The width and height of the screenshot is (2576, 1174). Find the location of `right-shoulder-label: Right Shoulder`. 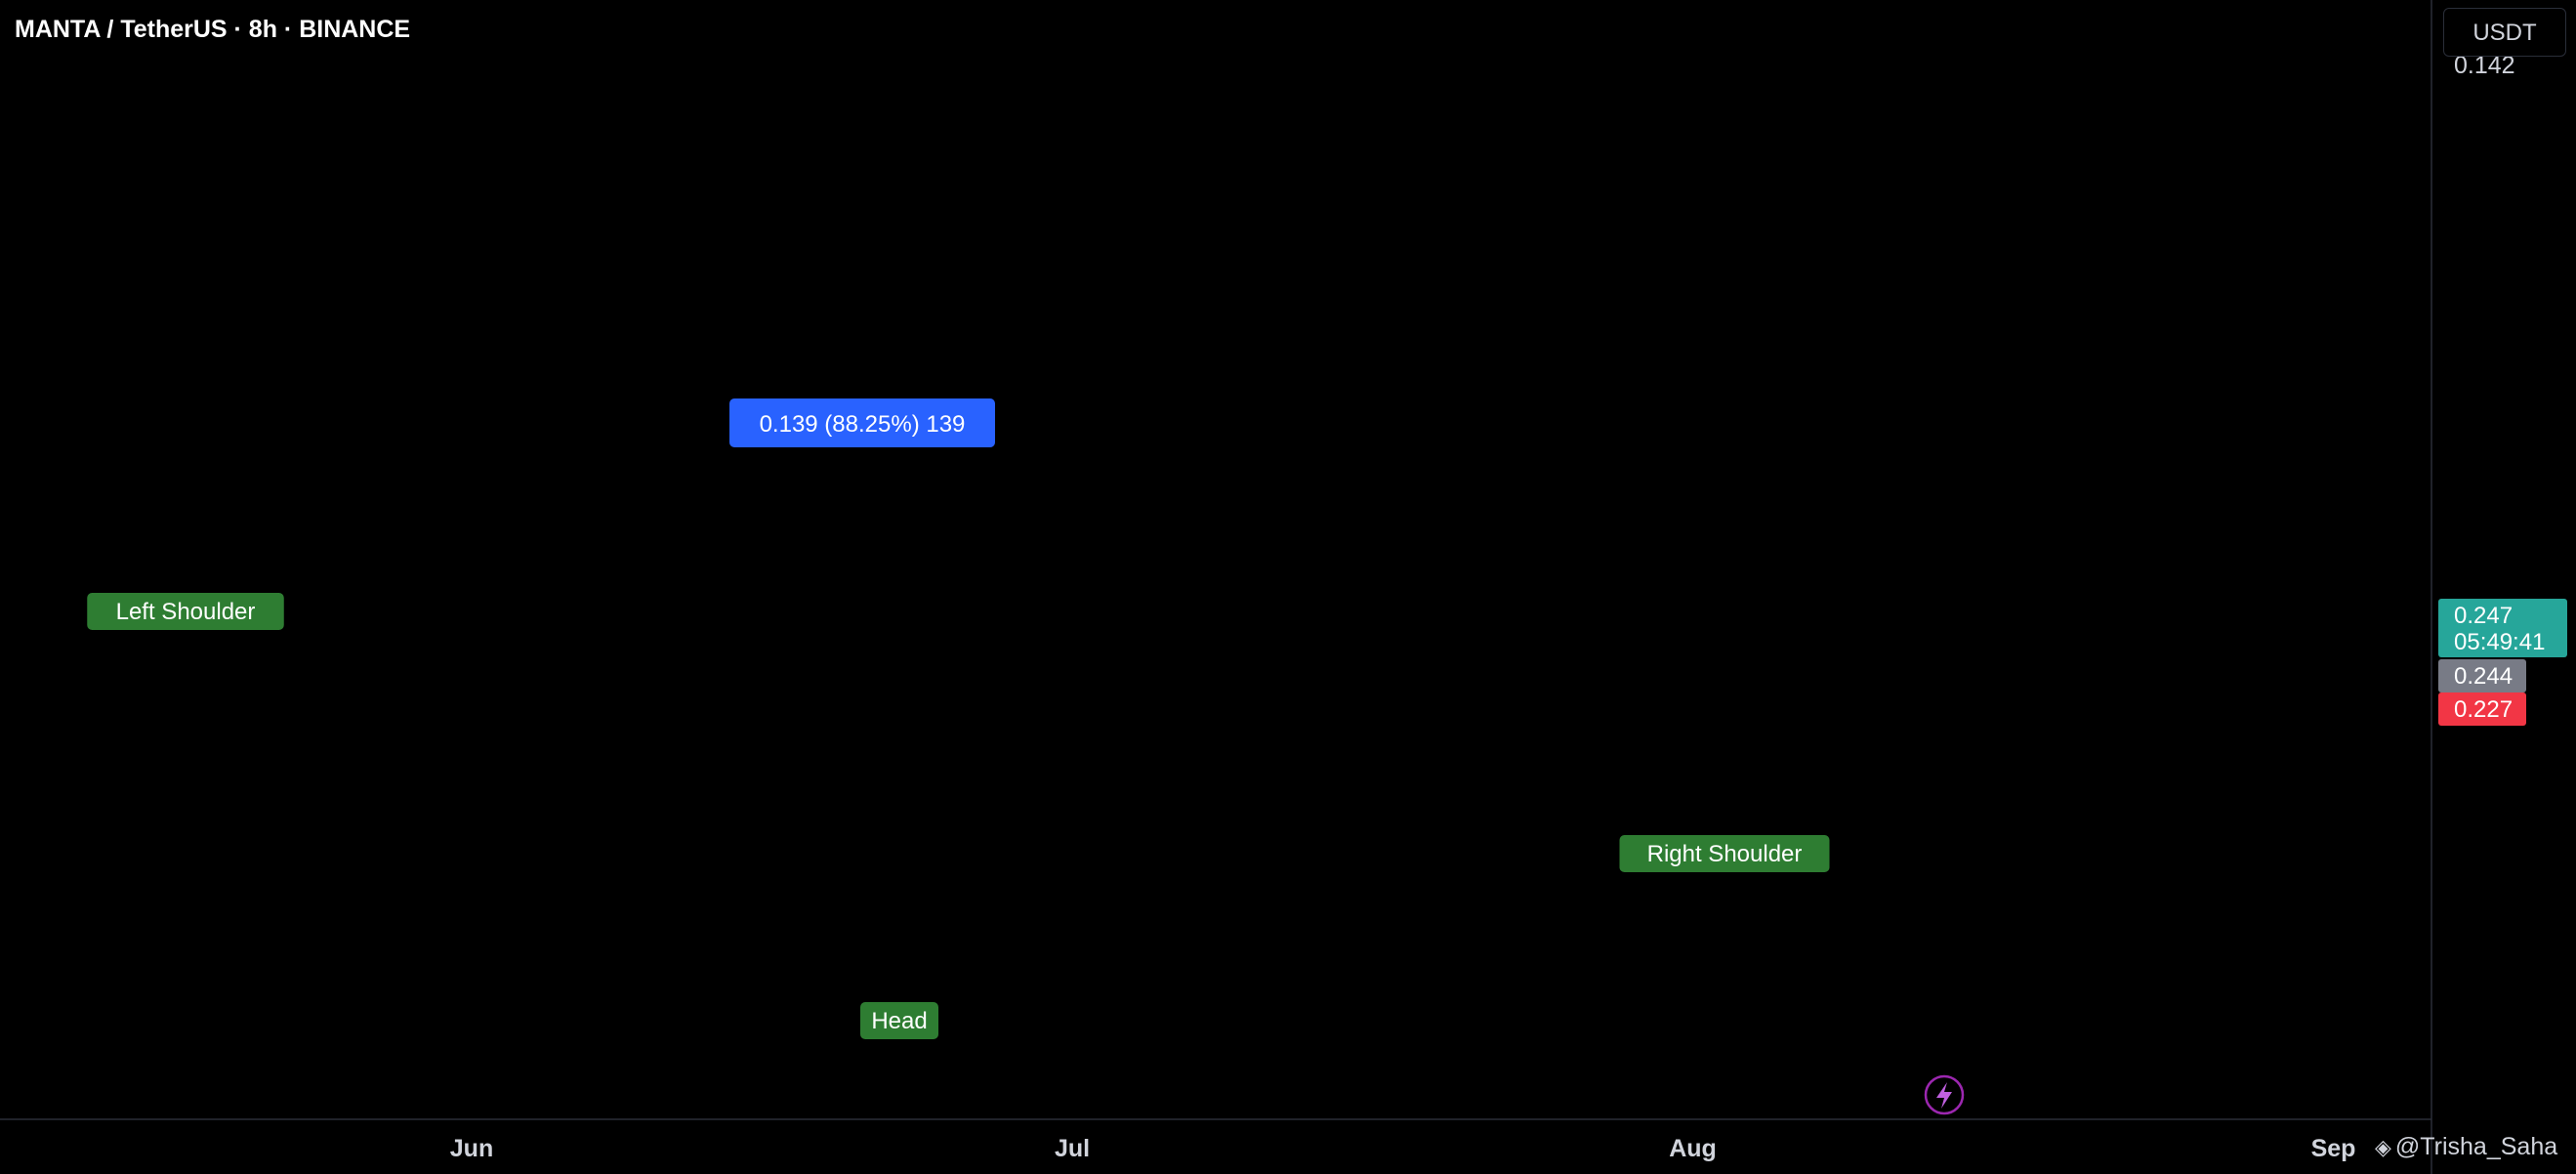

right-shoulder-label: Right Shoulder is located at coordinates (1724, 853).